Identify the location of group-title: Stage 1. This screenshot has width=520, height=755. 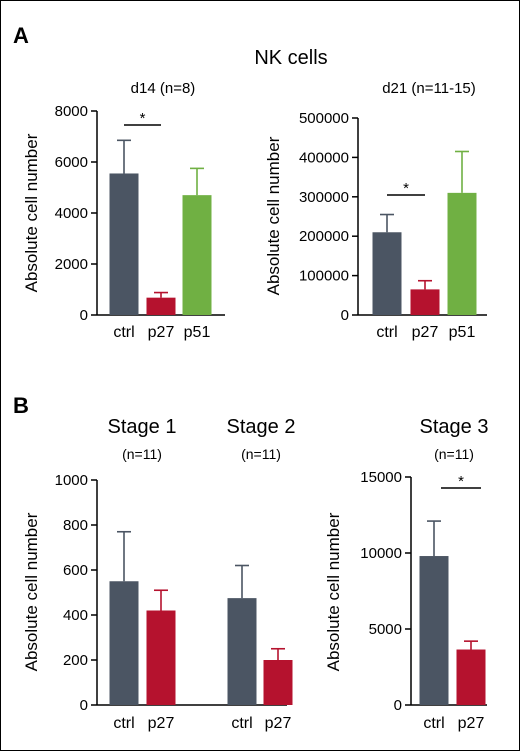
(142, 427).